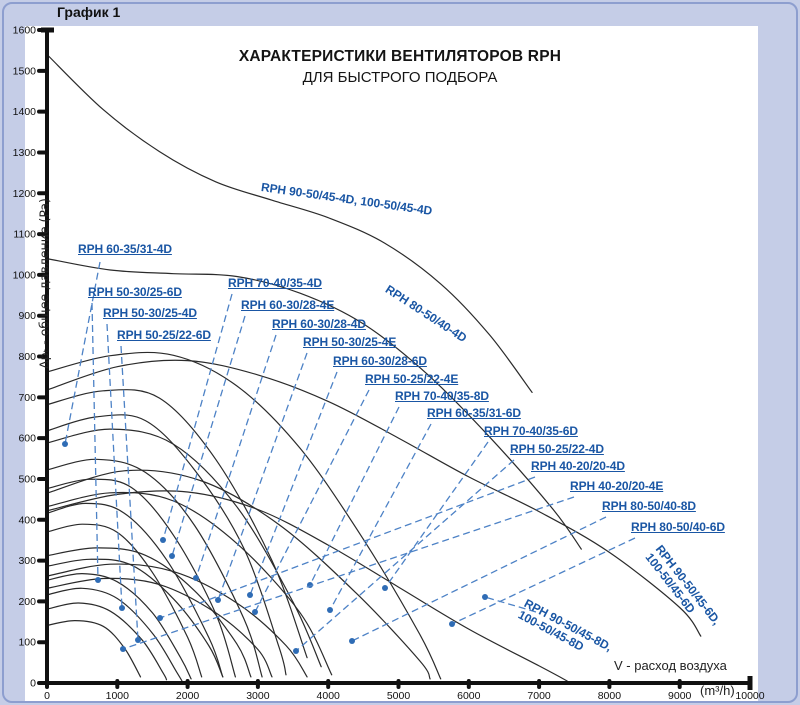  Describe the element at coordinates (680, 696) in the screenshot. I see `x-tick-label: 9000` at that location.